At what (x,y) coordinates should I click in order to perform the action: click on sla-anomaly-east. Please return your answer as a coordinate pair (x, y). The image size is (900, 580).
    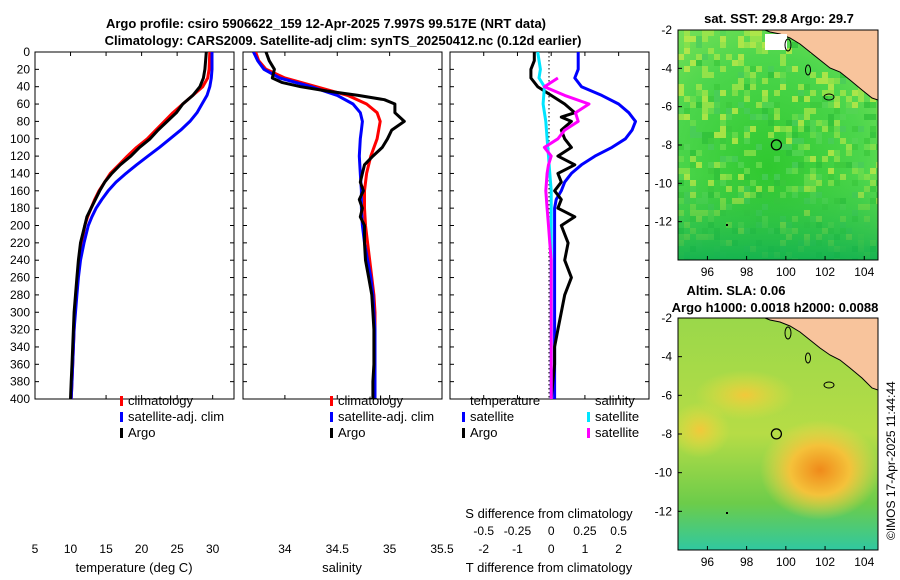
    Looking at the image, I should click on (819, 470).